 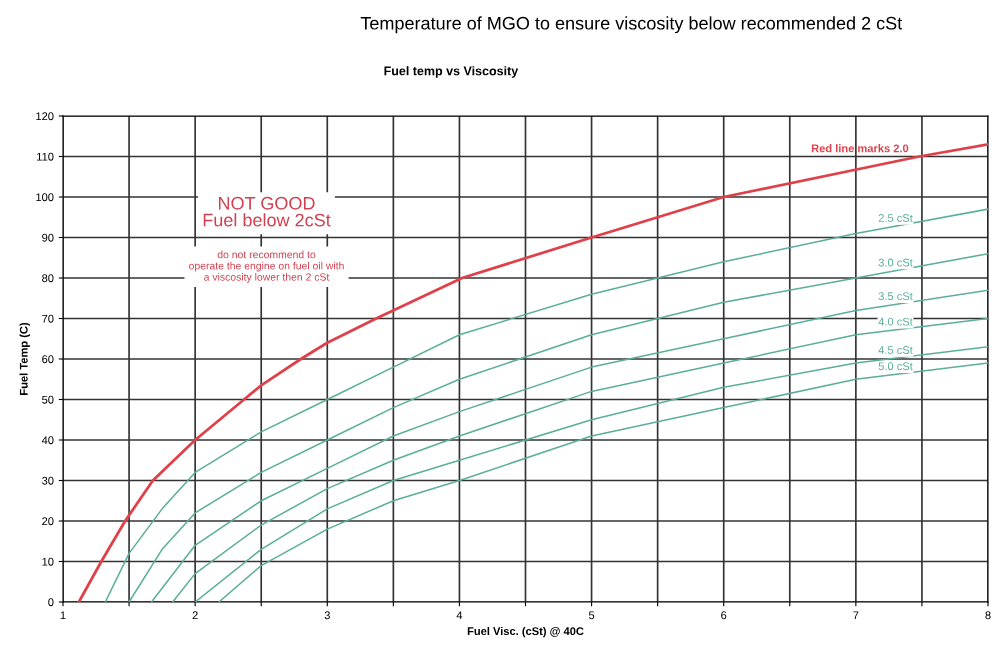 I want to click on y-tick-label: 100, so click(x=45, y=197).